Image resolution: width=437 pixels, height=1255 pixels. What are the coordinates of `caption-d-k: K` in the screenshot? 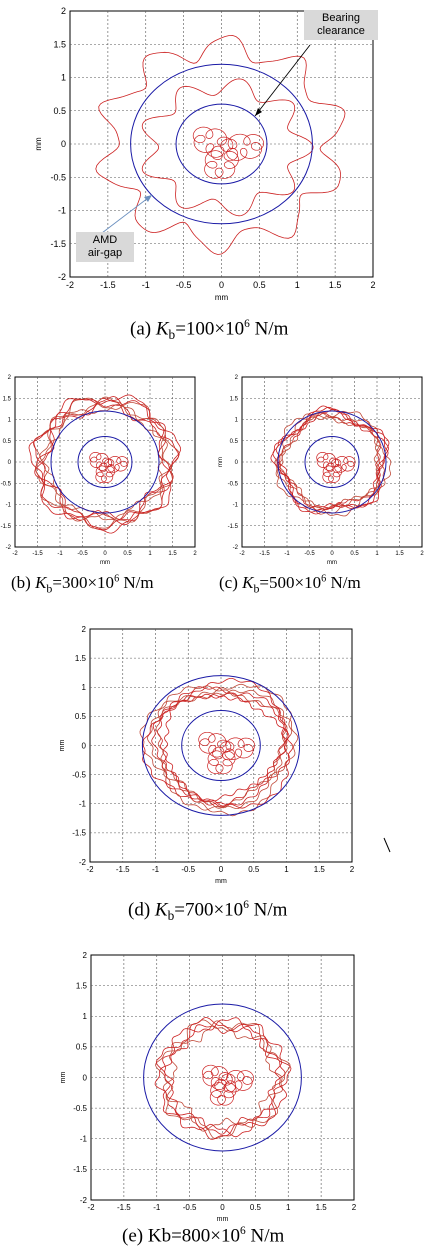 It's located at (161, 910).